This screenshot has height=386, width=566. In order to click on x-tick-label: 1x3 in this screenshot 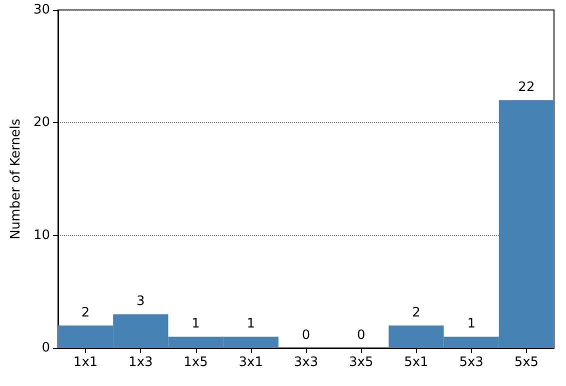, I will do `click(140, 362)`.